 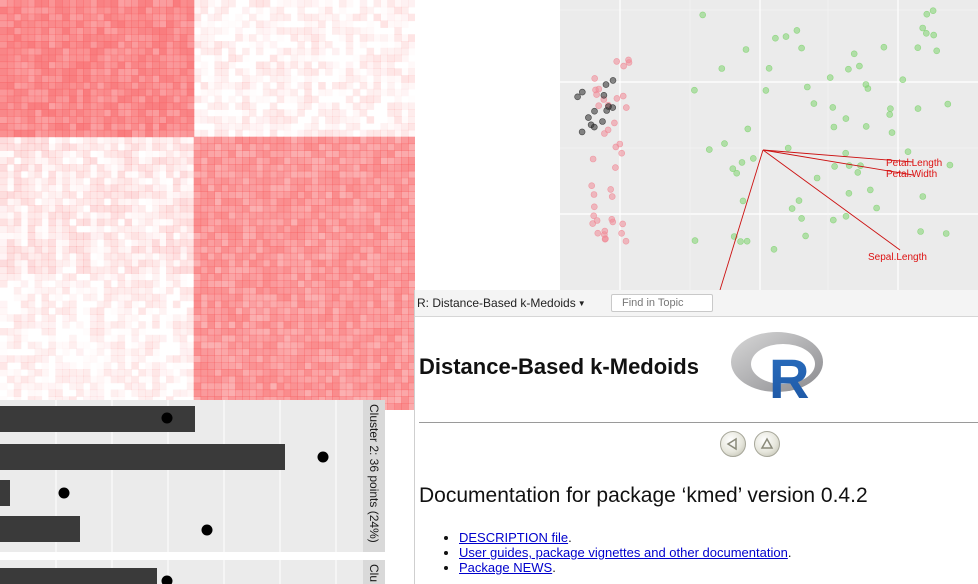 What do you see at coordinates (698, 422) in the screenshot?
I see `header-divider` at bounding box center [698, 422].